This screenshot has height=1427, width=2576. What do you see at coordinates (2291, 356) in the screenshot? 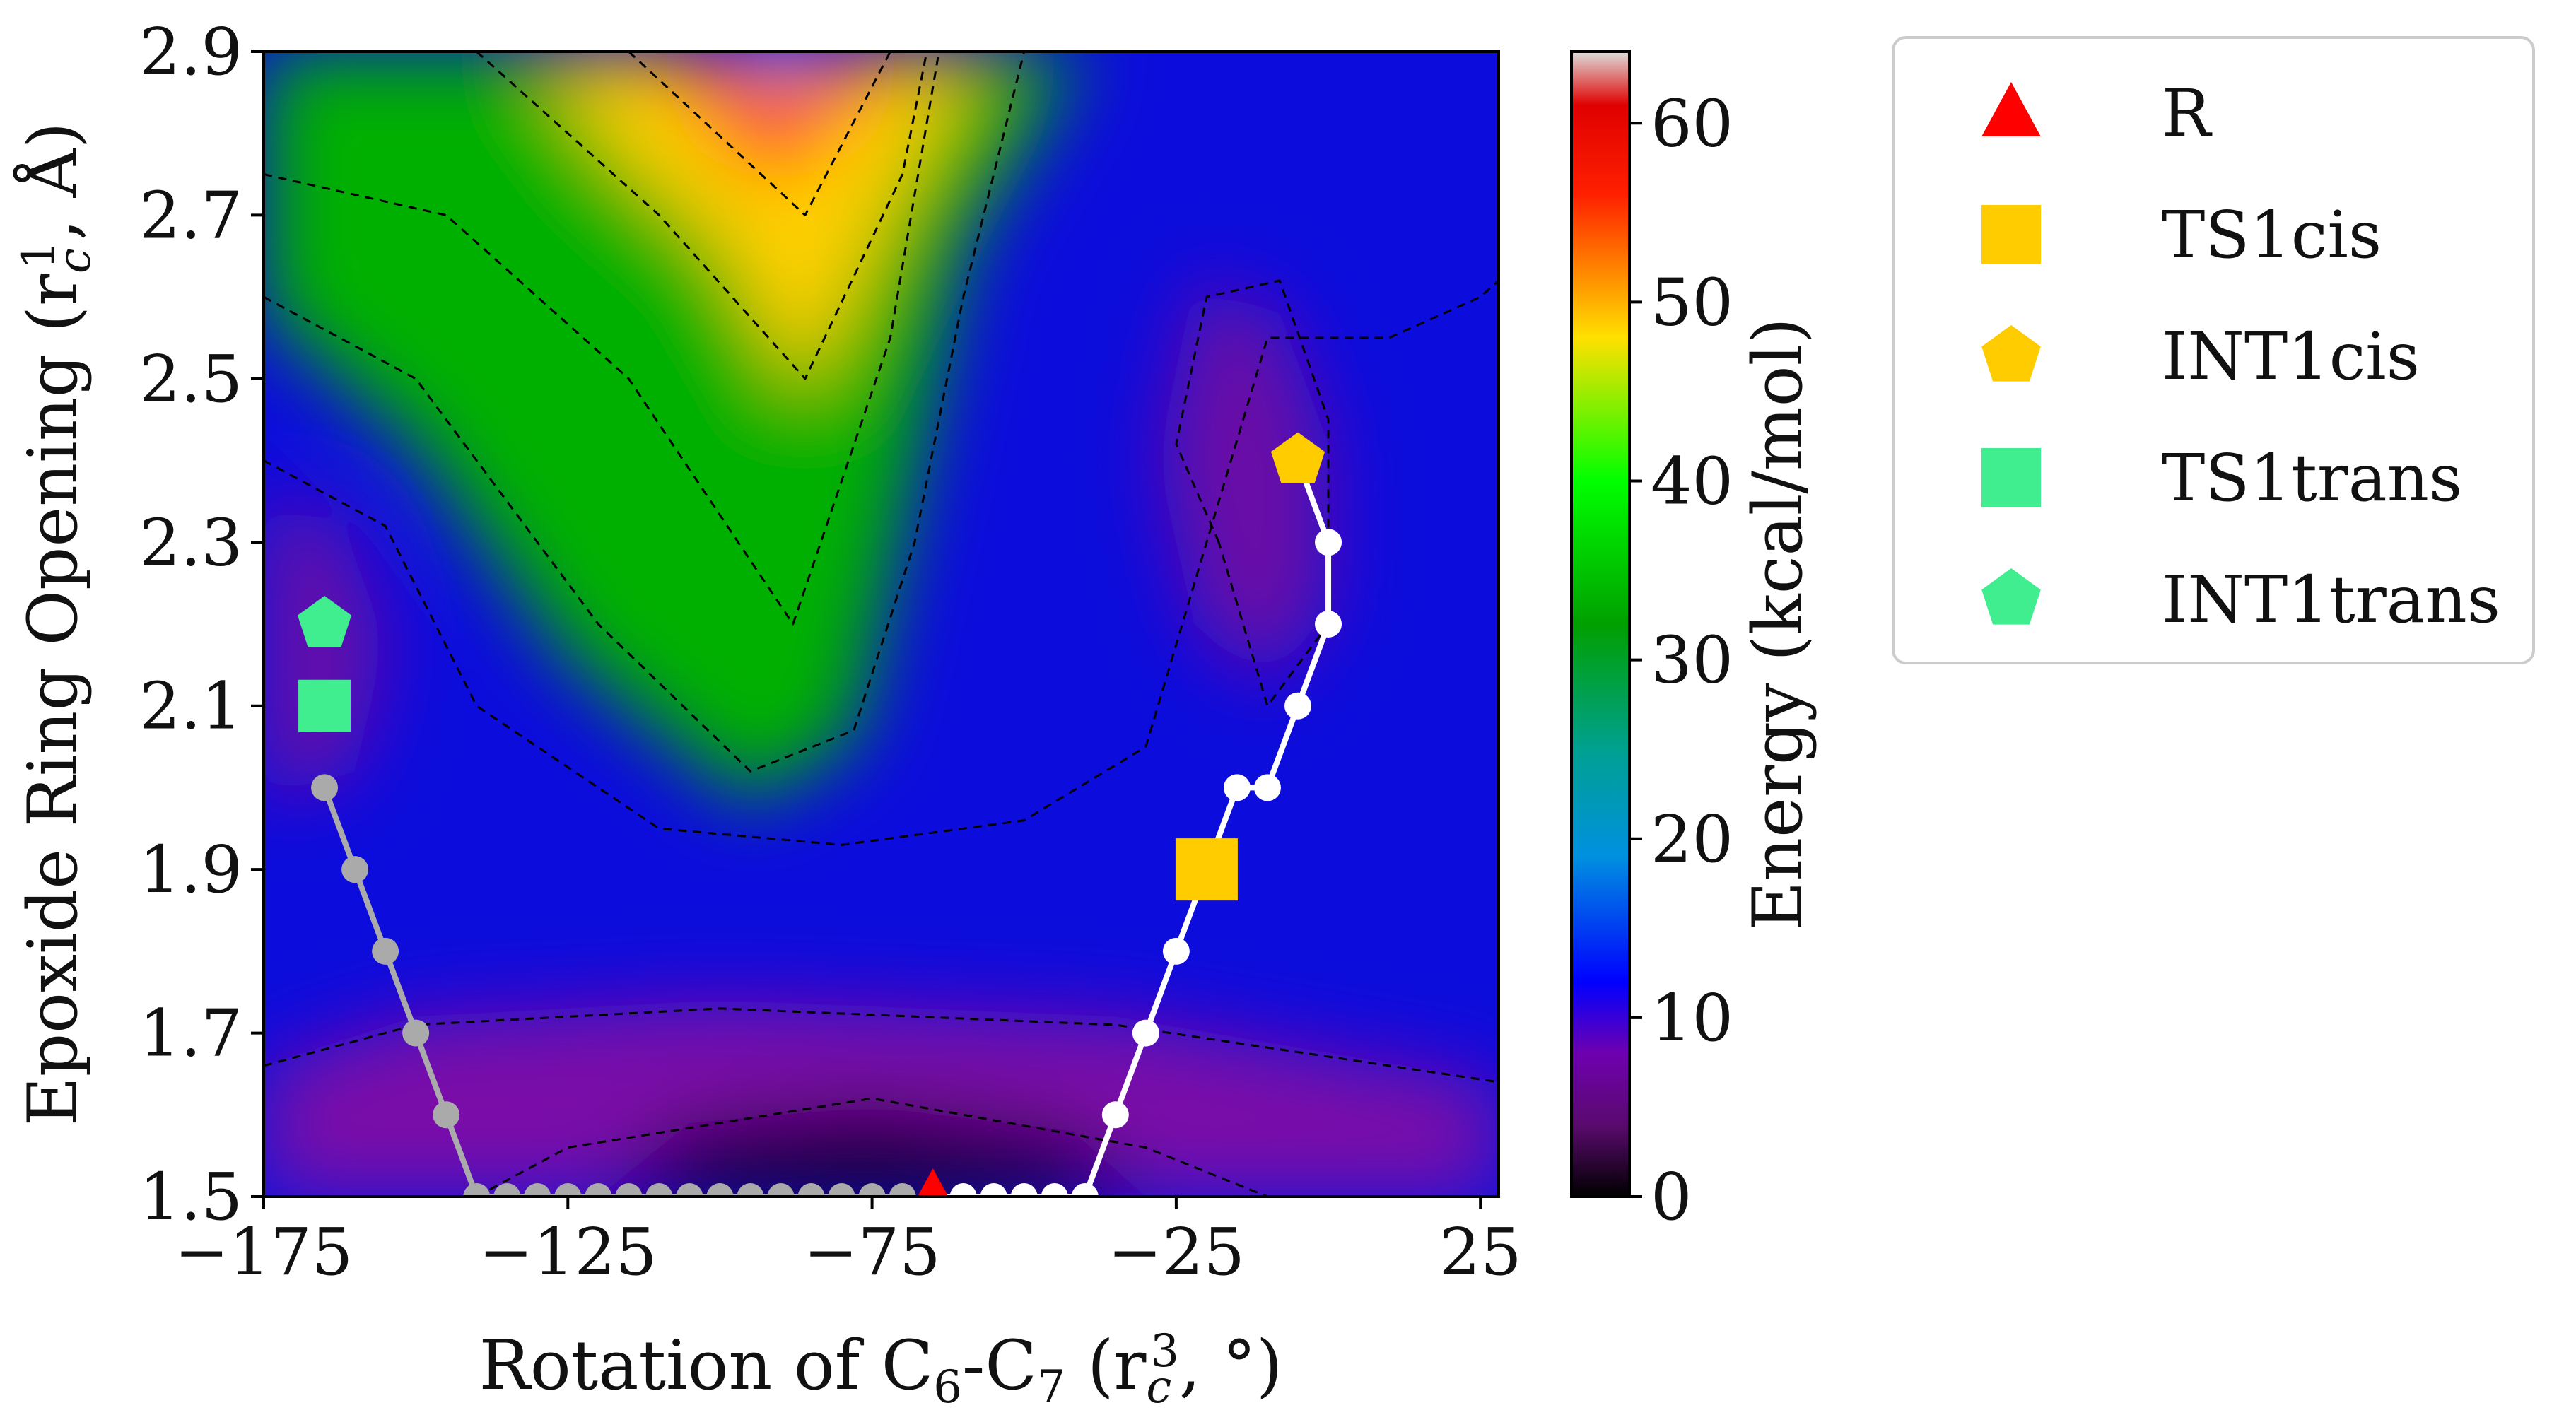
I see `legend-label-int1cis: INT1cis` at bounding box center [2291, 356].